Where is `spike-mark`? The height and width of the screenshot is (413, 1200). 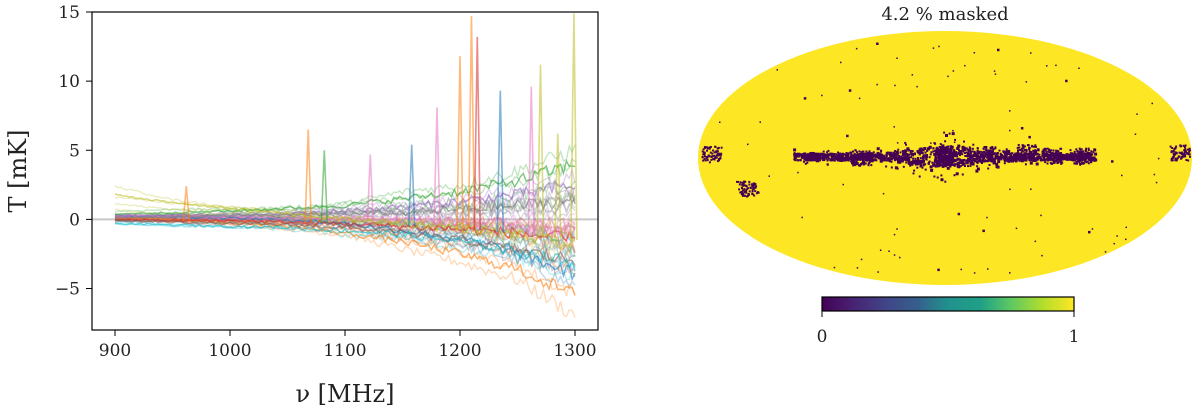
spike-mark is located at coordinates (531, 160).